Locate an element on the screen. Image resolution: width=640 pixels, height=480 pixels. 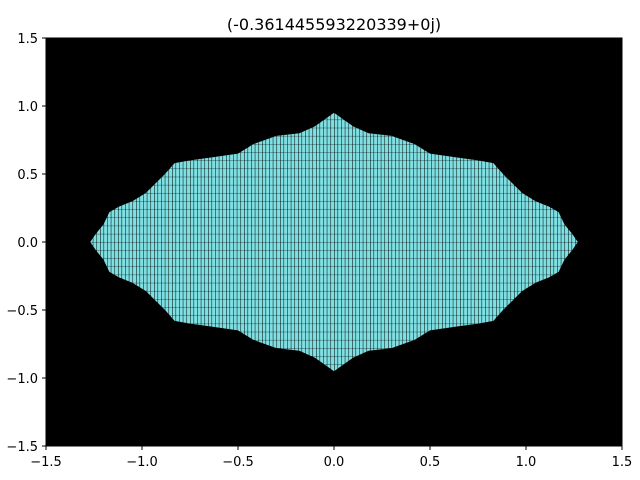
x-tick-label: 1.0 is located at coordinates (526, 462).